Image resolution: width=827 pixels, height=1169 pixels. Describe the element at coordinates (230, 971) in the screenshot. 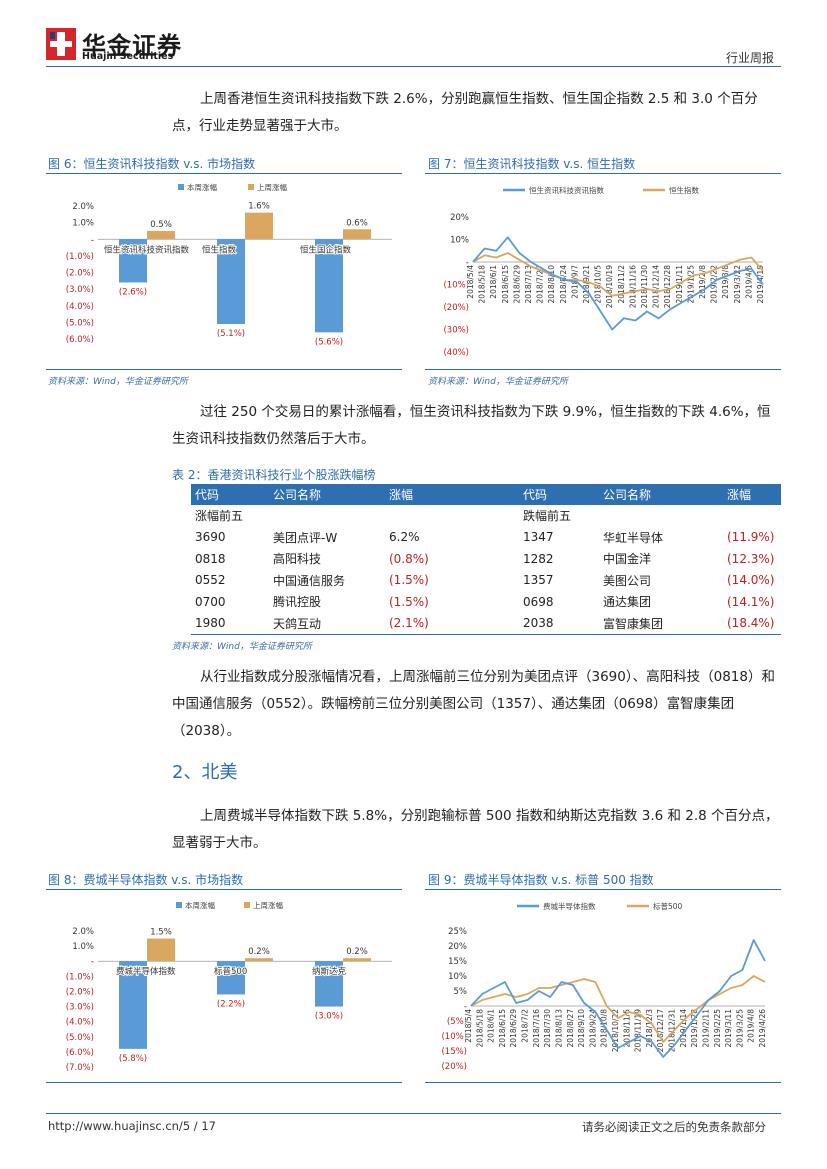

I see `category-label: 标普500` at that location.